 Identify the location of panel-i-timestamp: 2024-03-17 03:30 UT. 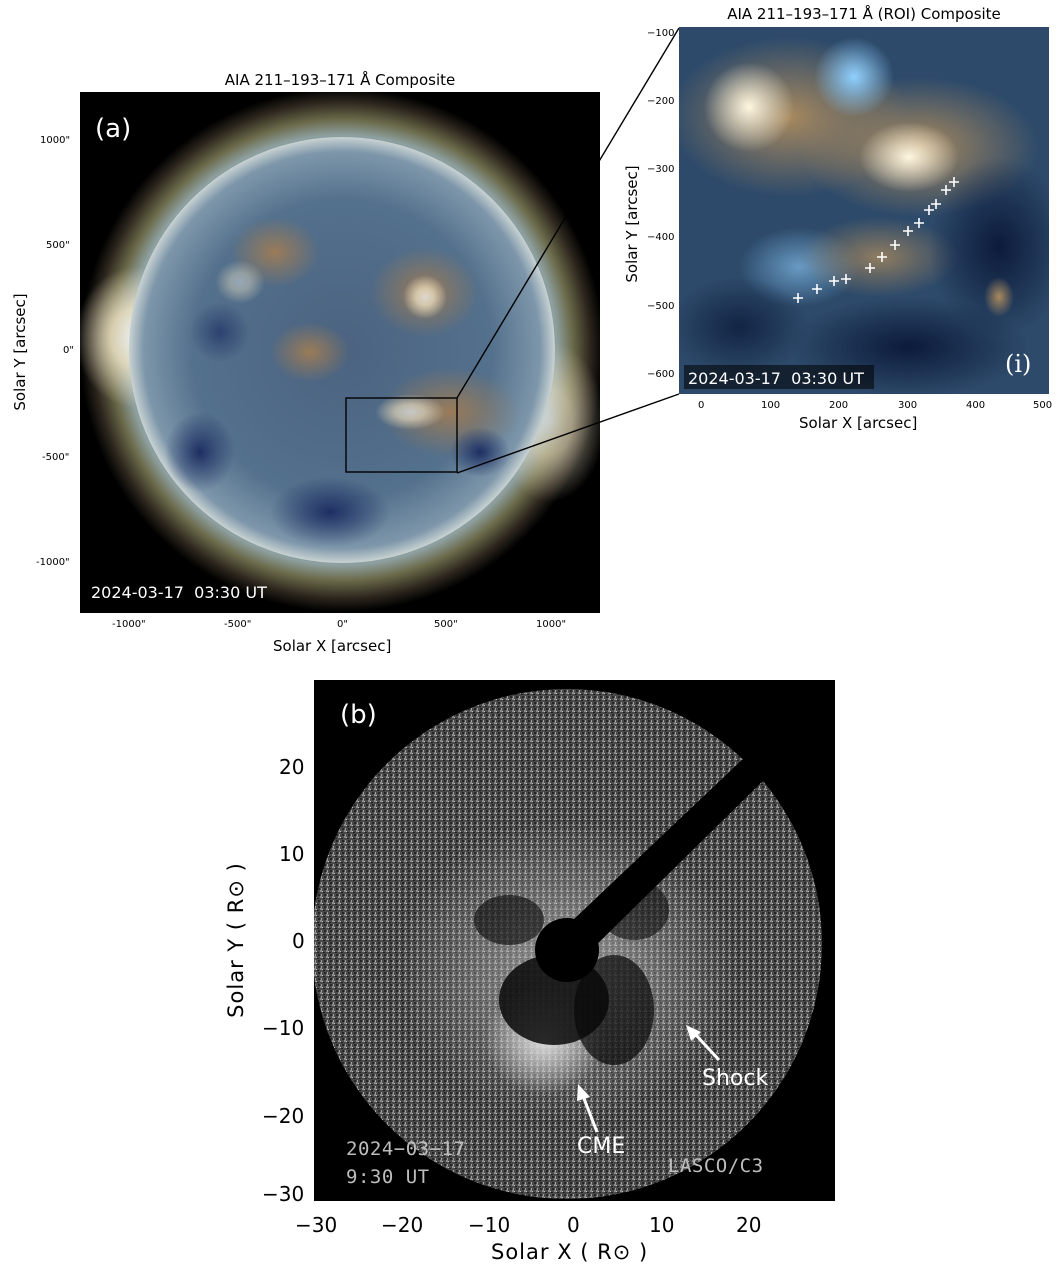
(776, 378).